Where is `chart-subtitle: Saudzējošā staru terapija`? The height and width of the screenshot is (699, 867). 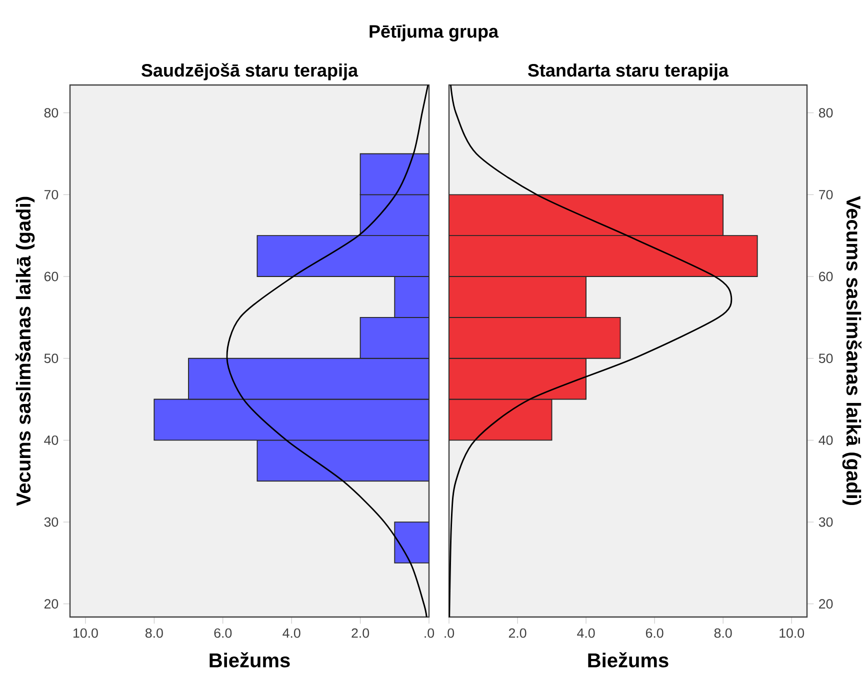 chart-subtitle: Saudzējošā staru terapija is located at coordinates (249, 71).